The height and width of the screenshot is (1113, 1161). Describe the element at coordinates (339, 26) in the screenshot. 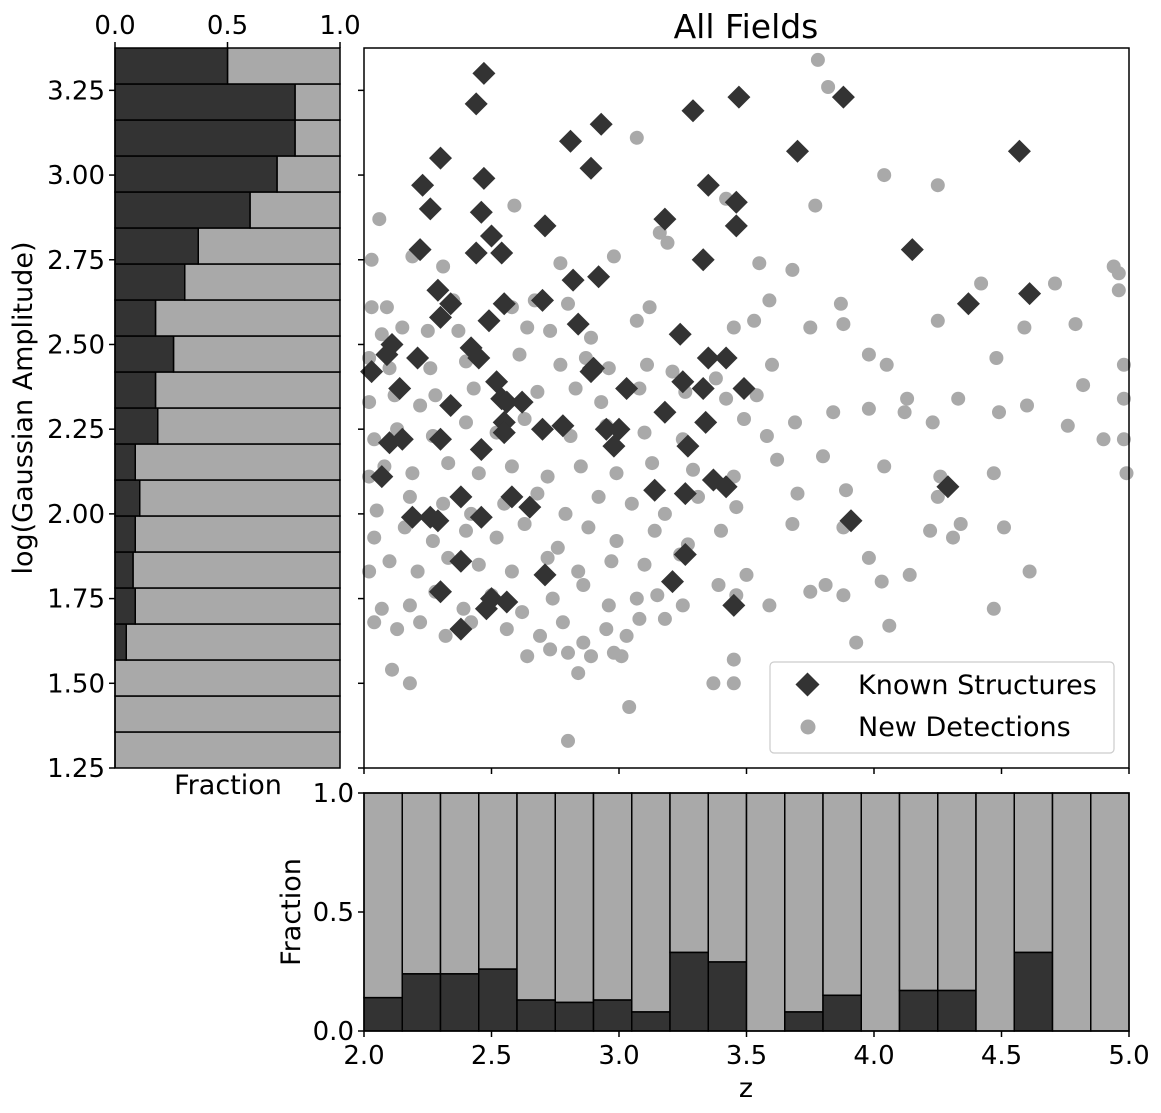

I see `left-x-tick-label: 1.0` at that location.